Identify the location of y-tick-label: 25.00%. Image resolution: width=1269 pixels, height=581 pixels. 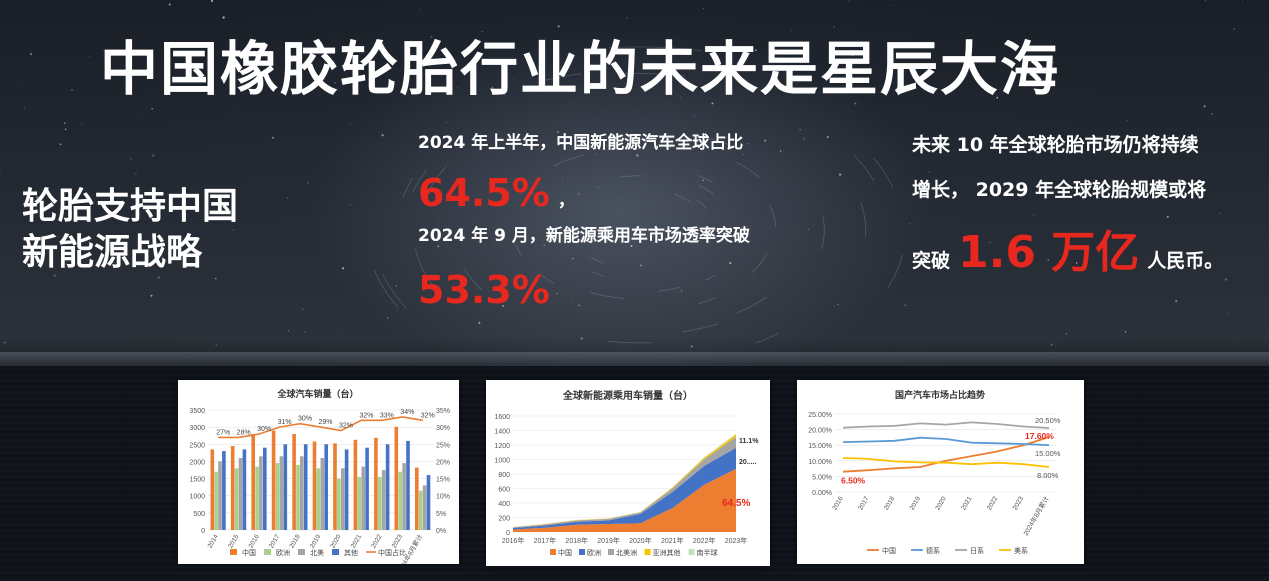
(820, 415).